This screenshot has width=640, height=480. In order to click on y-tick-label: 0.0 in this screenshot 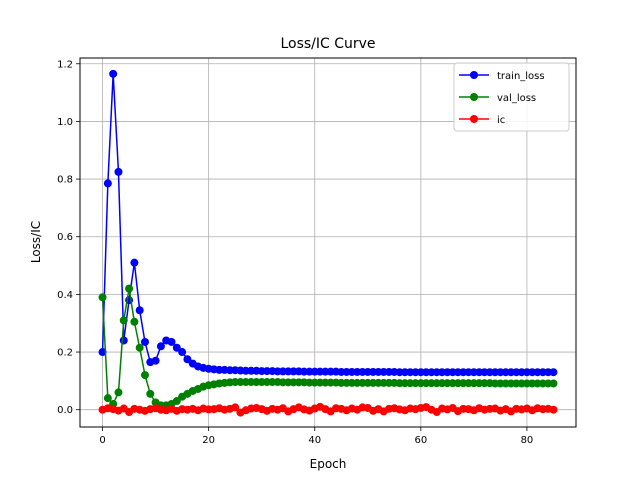, I will do `click(65, 410)`.